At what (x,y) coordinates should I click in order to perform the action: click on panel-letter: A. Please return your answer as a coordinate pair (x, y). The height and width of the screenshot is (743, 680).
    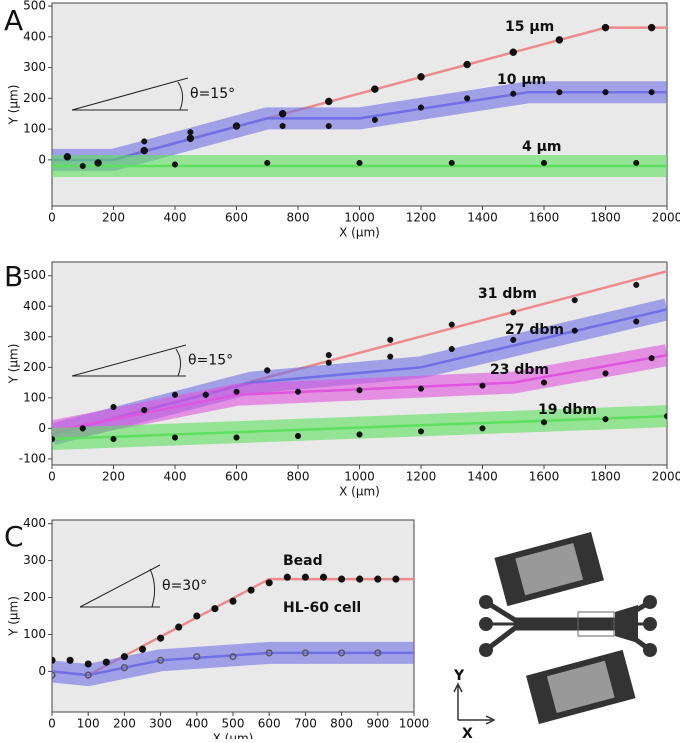
    Looking at the image, I should click on (13, 20).